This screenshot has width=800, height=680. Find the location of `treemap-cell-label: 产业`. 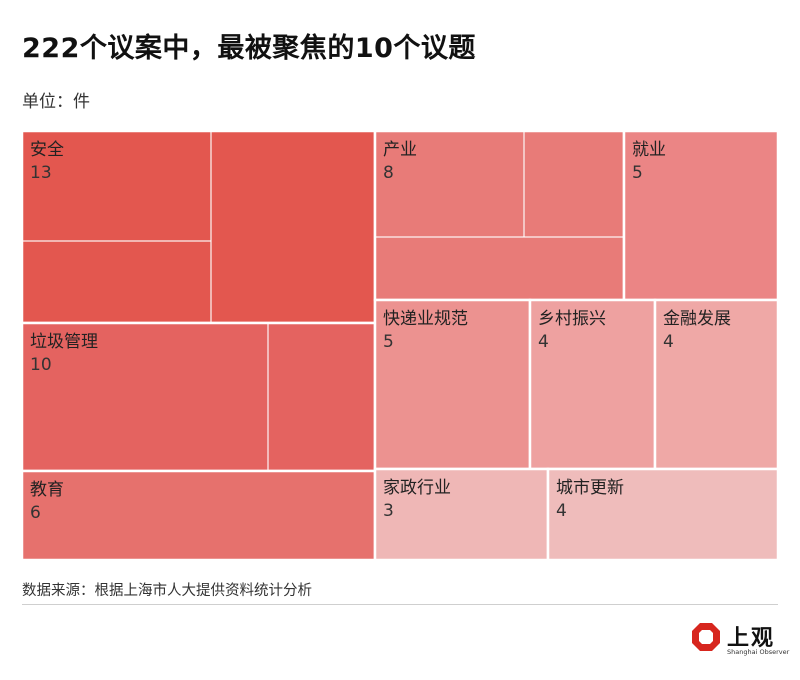

treemap-cell-label: 产业 is located at coordinates (400, 150).